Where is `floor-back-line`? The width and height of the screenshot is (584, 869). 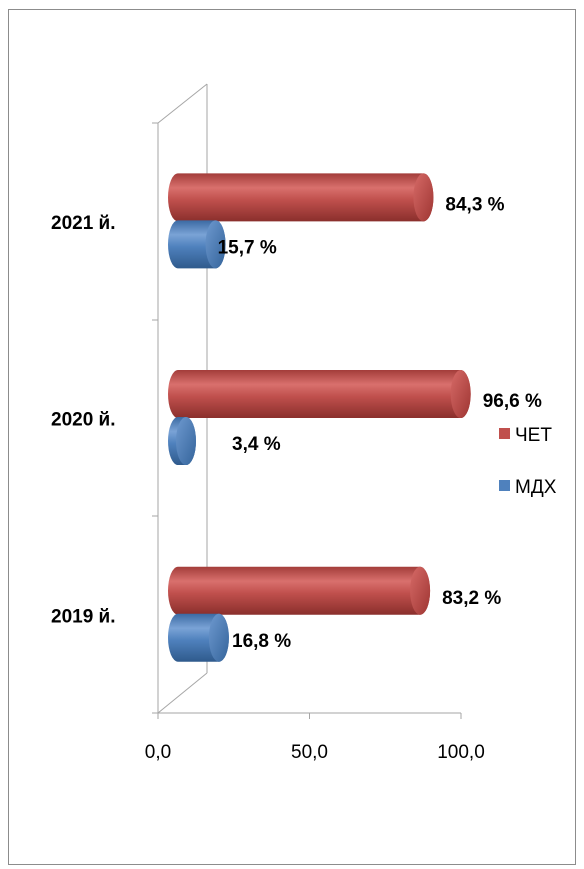 floor-back-line is located at coordinates (182, 103).